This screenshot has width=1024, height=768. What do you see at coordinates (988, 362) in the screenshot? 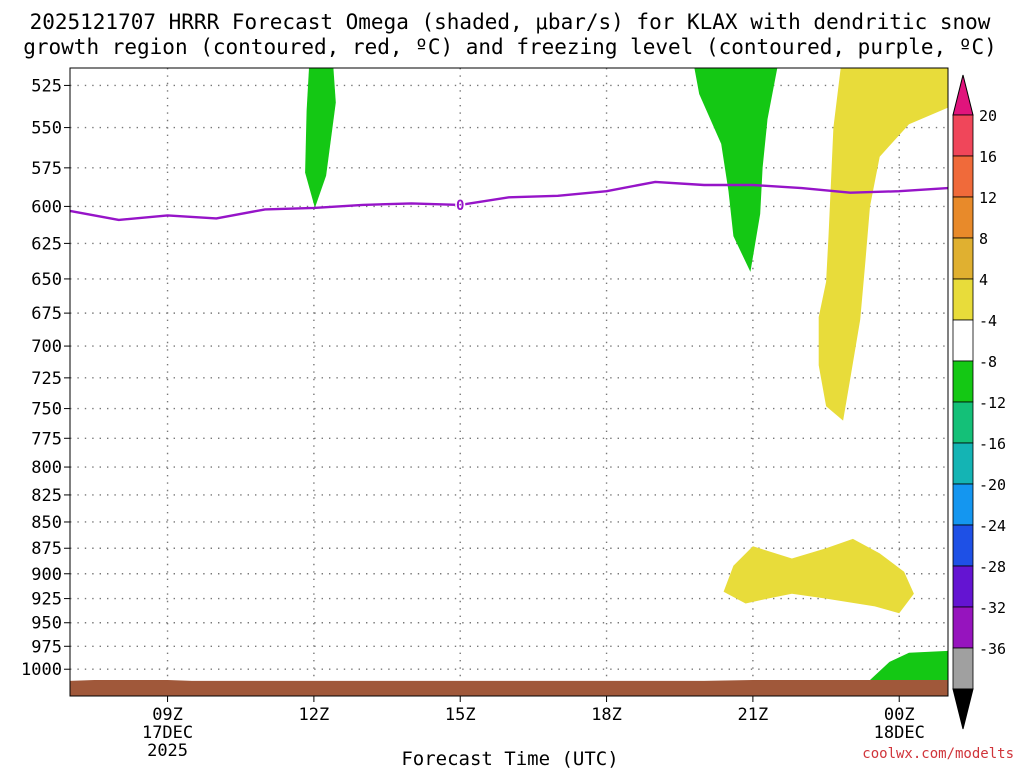
I see `colorbar-label: -8` at bounding box center [988, 362].